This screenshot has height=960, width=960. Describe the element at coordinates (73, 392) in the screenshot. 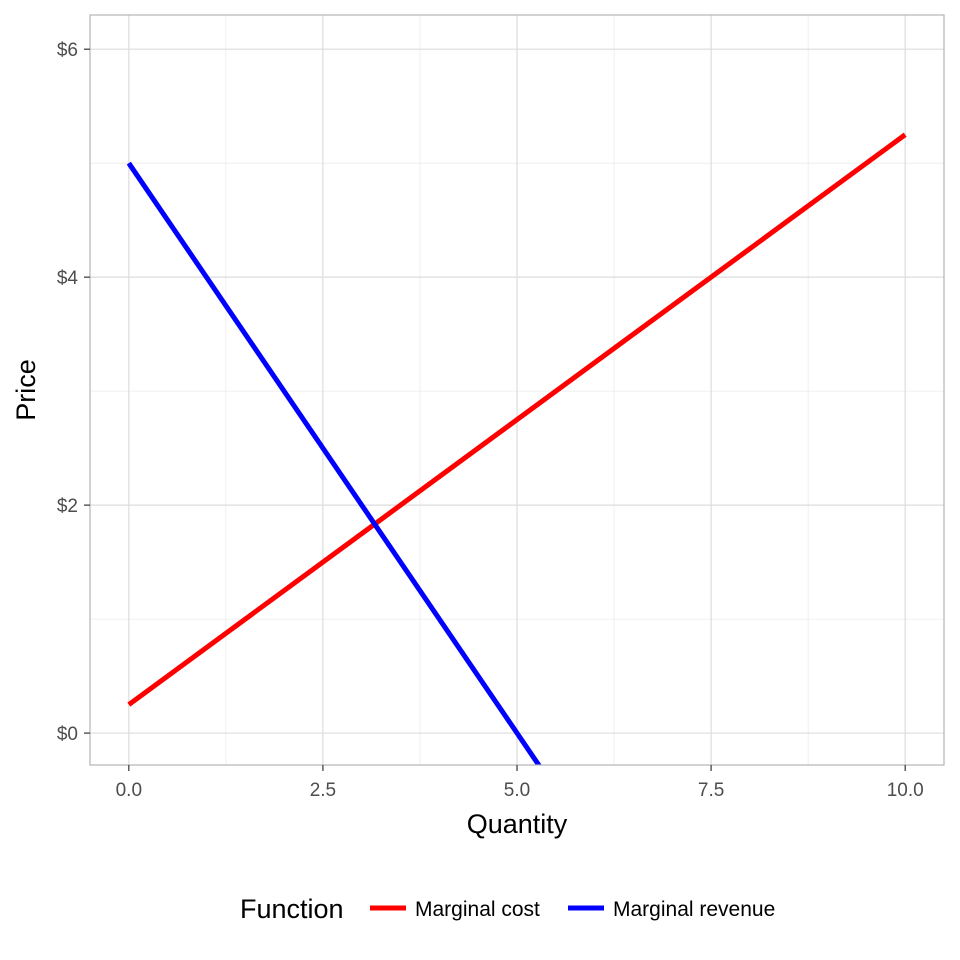

I see `y-axis-ticks: $0 $2 $4 $6` at that location.